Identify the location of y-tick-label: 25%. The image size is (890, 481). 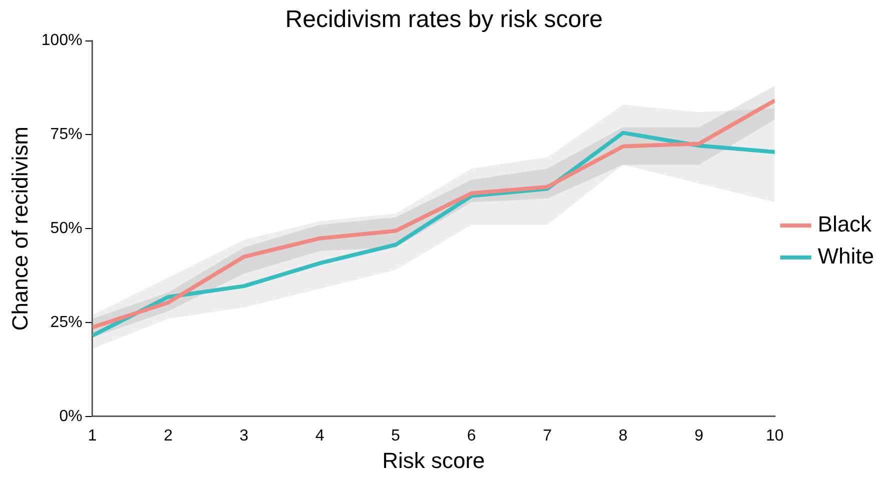
(66, 322).